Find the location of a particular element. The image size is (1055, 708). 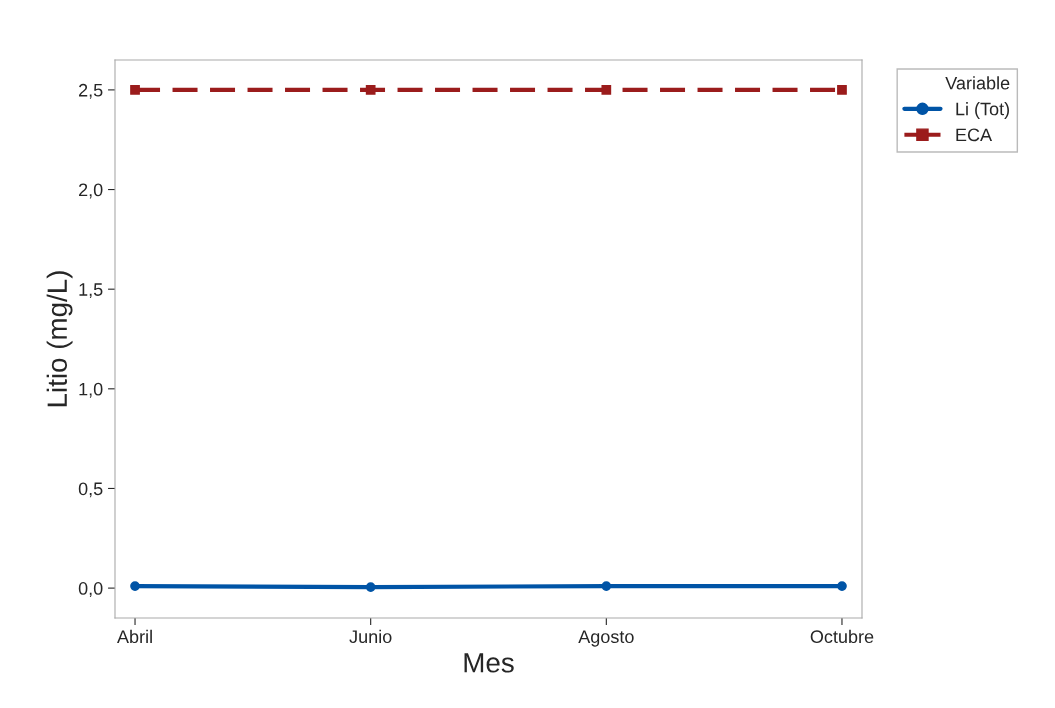

y-tick-label: 2,5 is located at coordinates (91, 91).